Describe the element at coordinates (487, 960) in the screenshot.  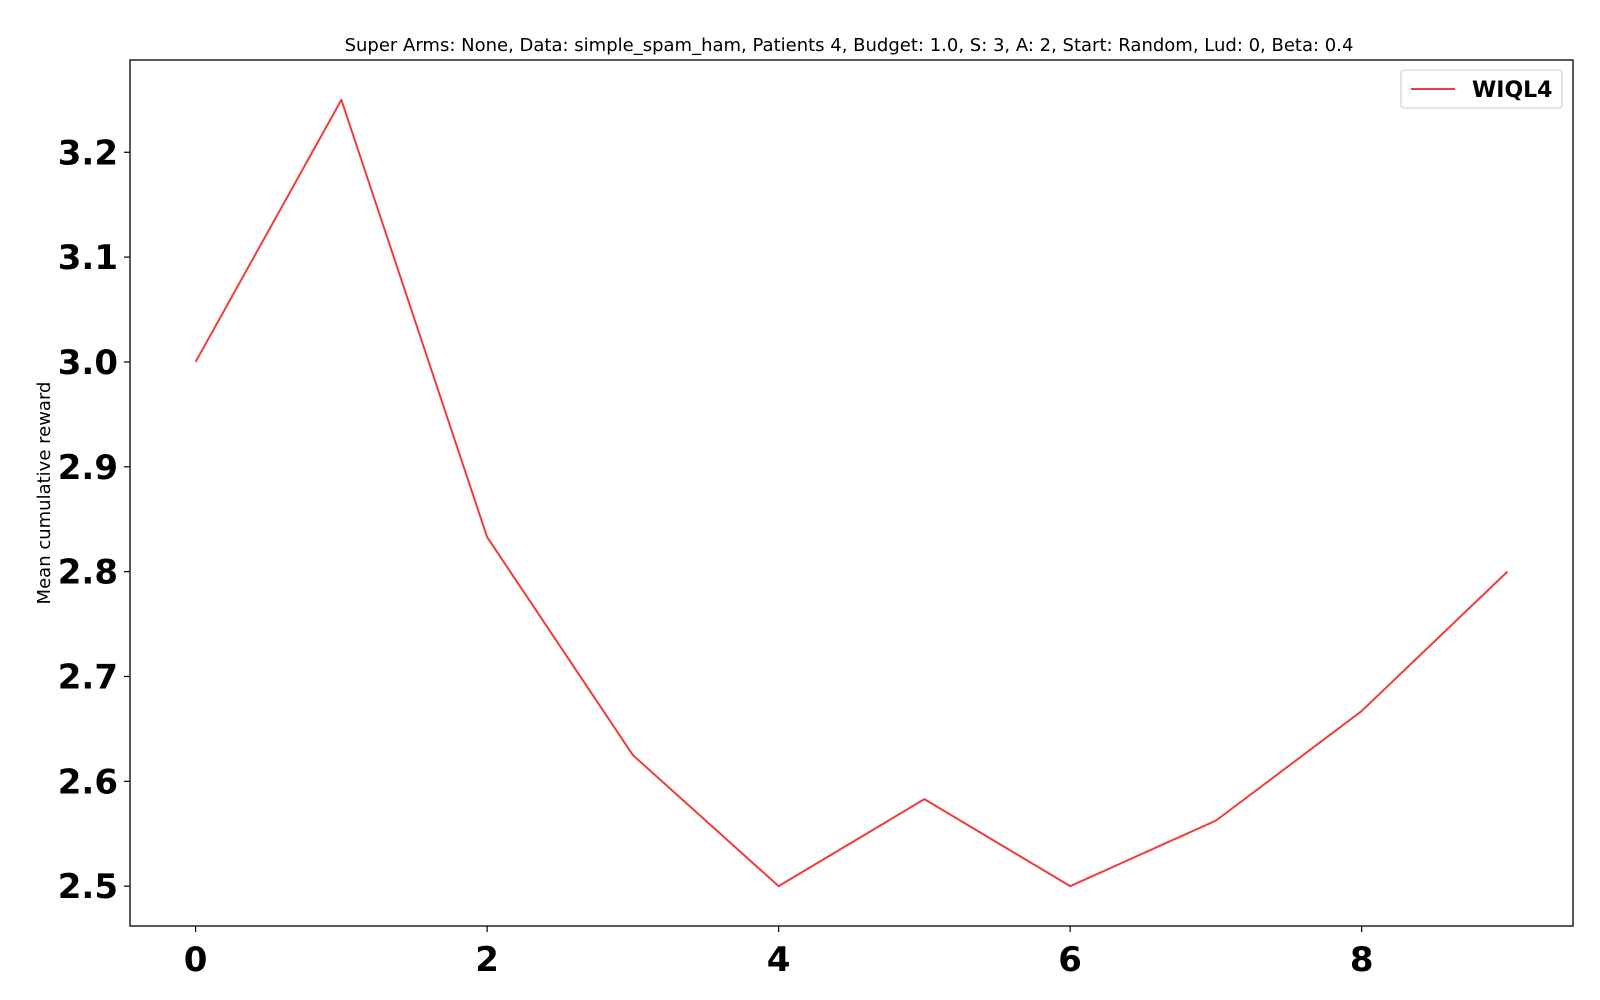
I see `x-tick-label: 2` at that location.